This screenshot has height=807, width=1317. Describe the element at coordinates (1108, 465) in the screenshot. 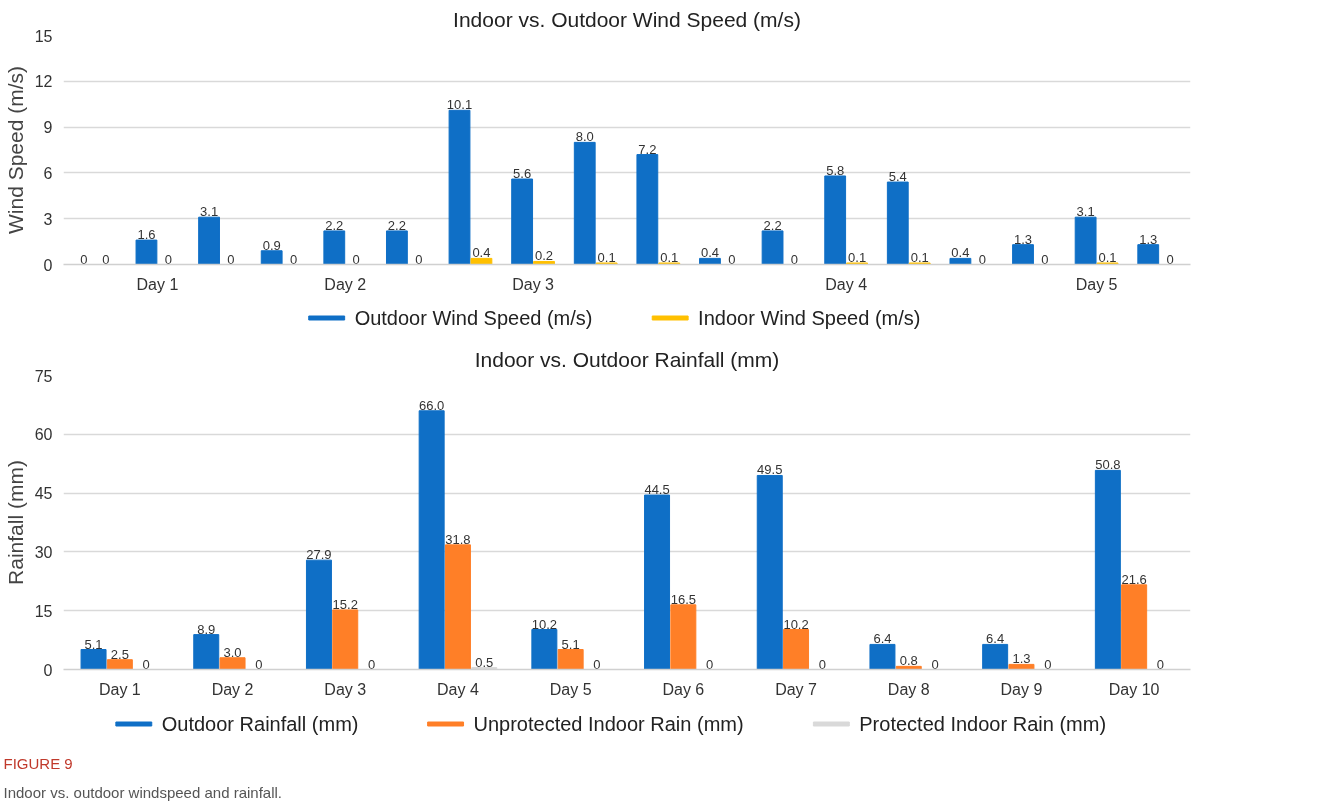

I see `data-label: 50.8` at that location.